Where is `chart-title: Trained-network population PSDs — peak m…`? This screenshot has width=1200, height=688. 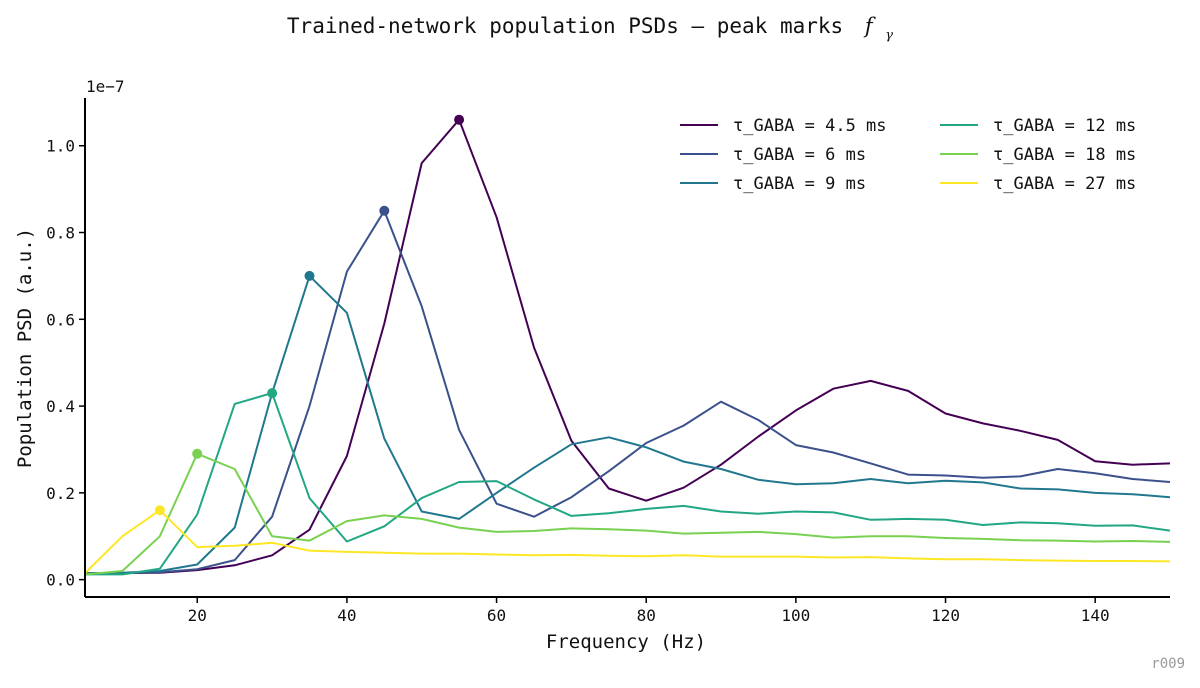 chart-title: Trained-network population PSDs — peak m… is located at coordinates (590, 28).